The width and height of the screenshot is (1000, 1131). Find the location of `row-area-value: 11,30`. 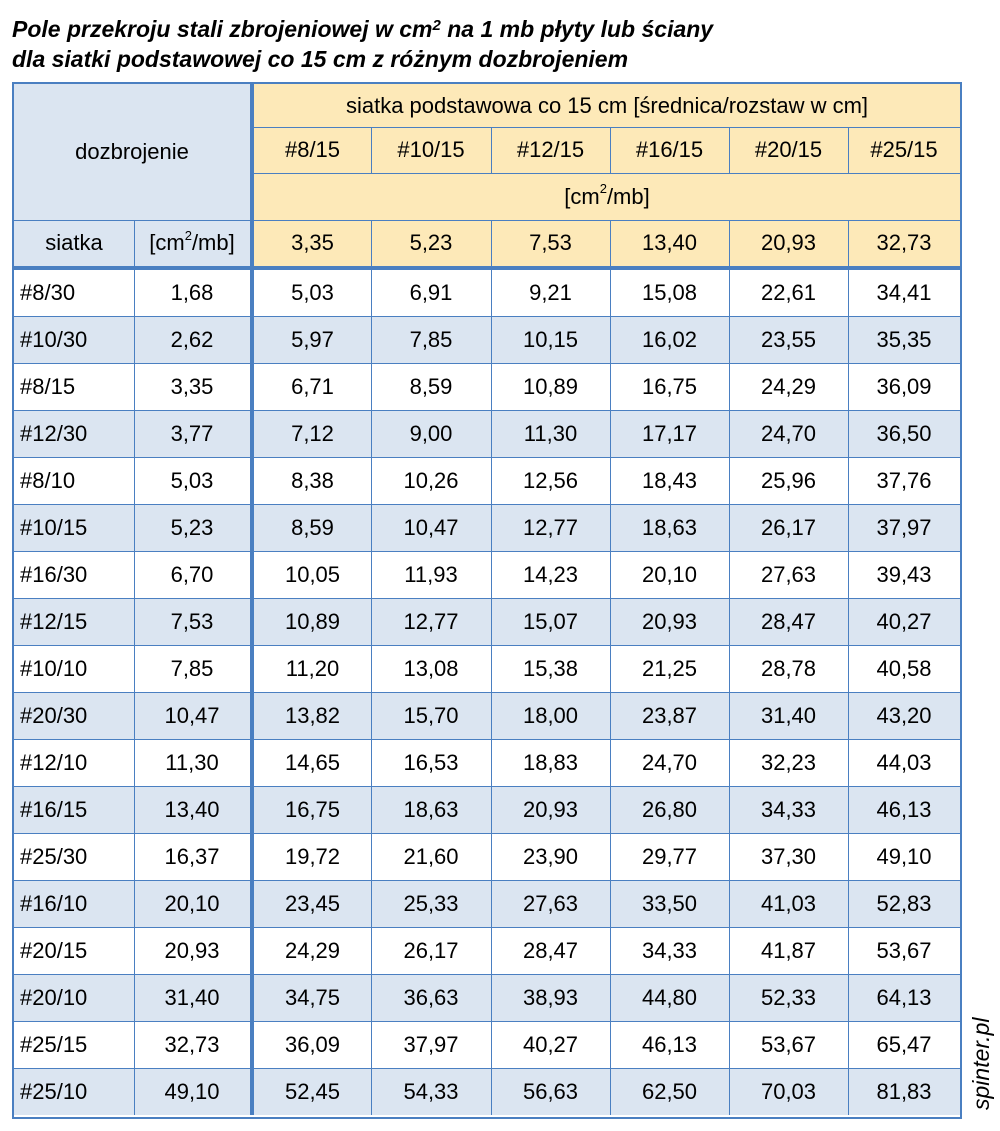

row-area-value: 11,30 is located at coordinates (192, 762).